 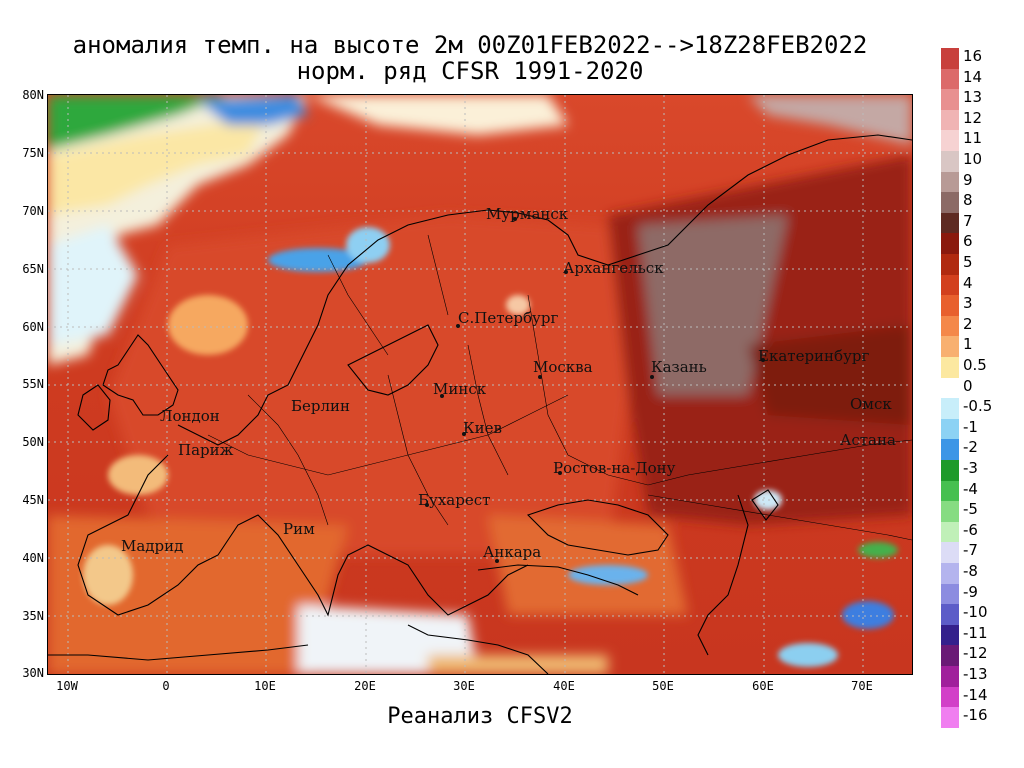 I want to click on lat-label: 60N, so click(x=33, y=327).